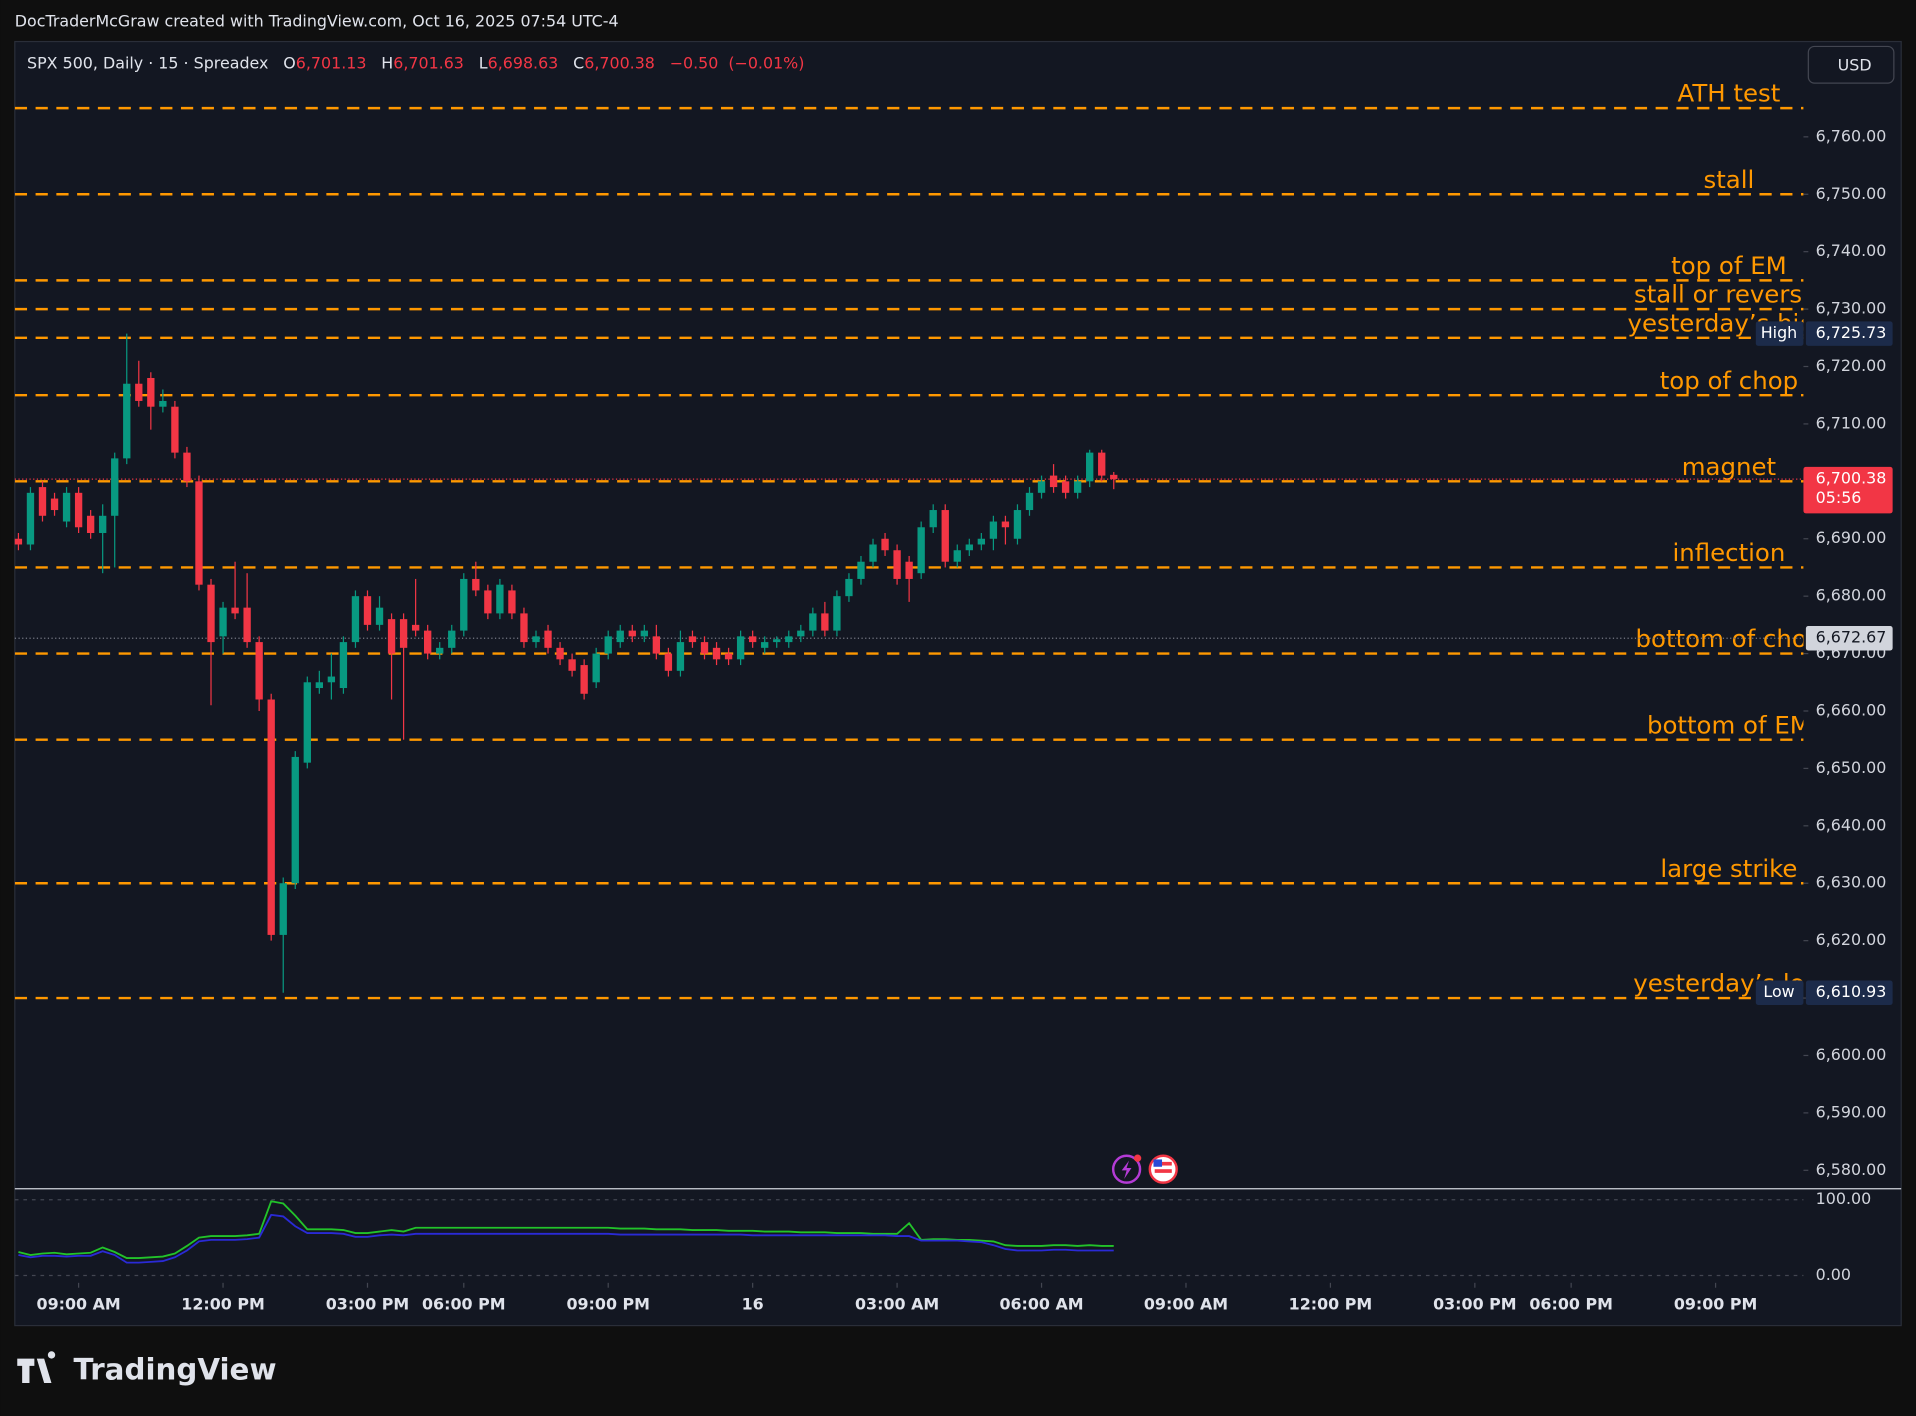 This screenshot has height=1416, width=1916. I want to click on low-tag, so click(1779, 992).